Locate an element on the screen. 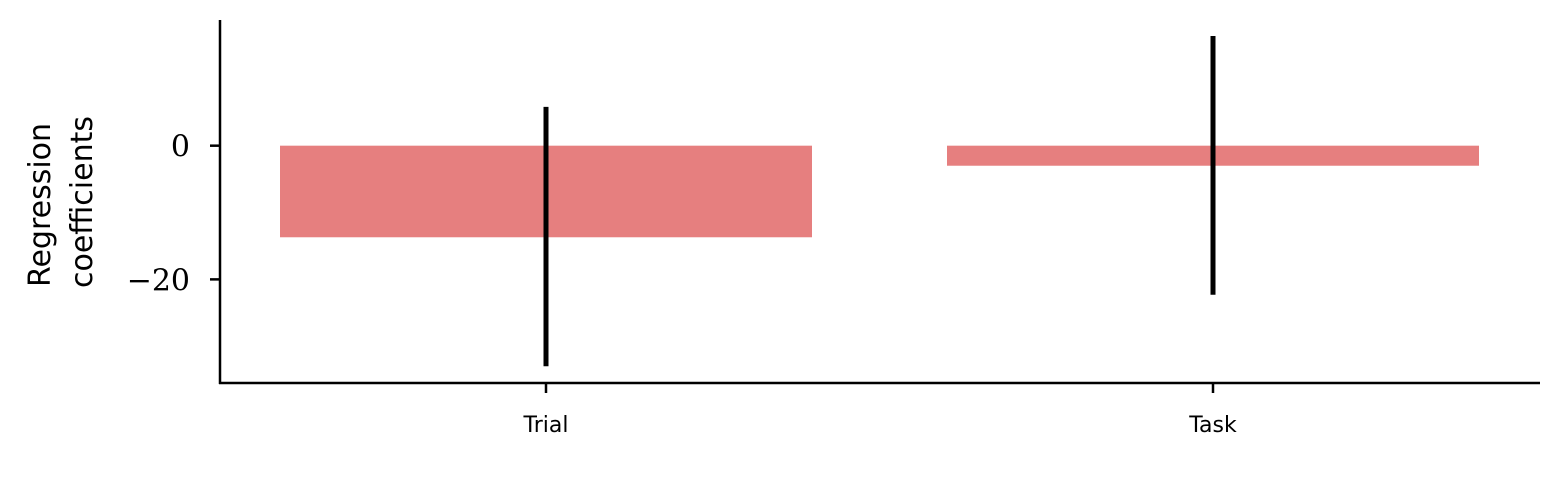 The height and width of the screenshot is (480, 1560). x-ticks-layer: Trial Task is located at coordinates (880, 410).